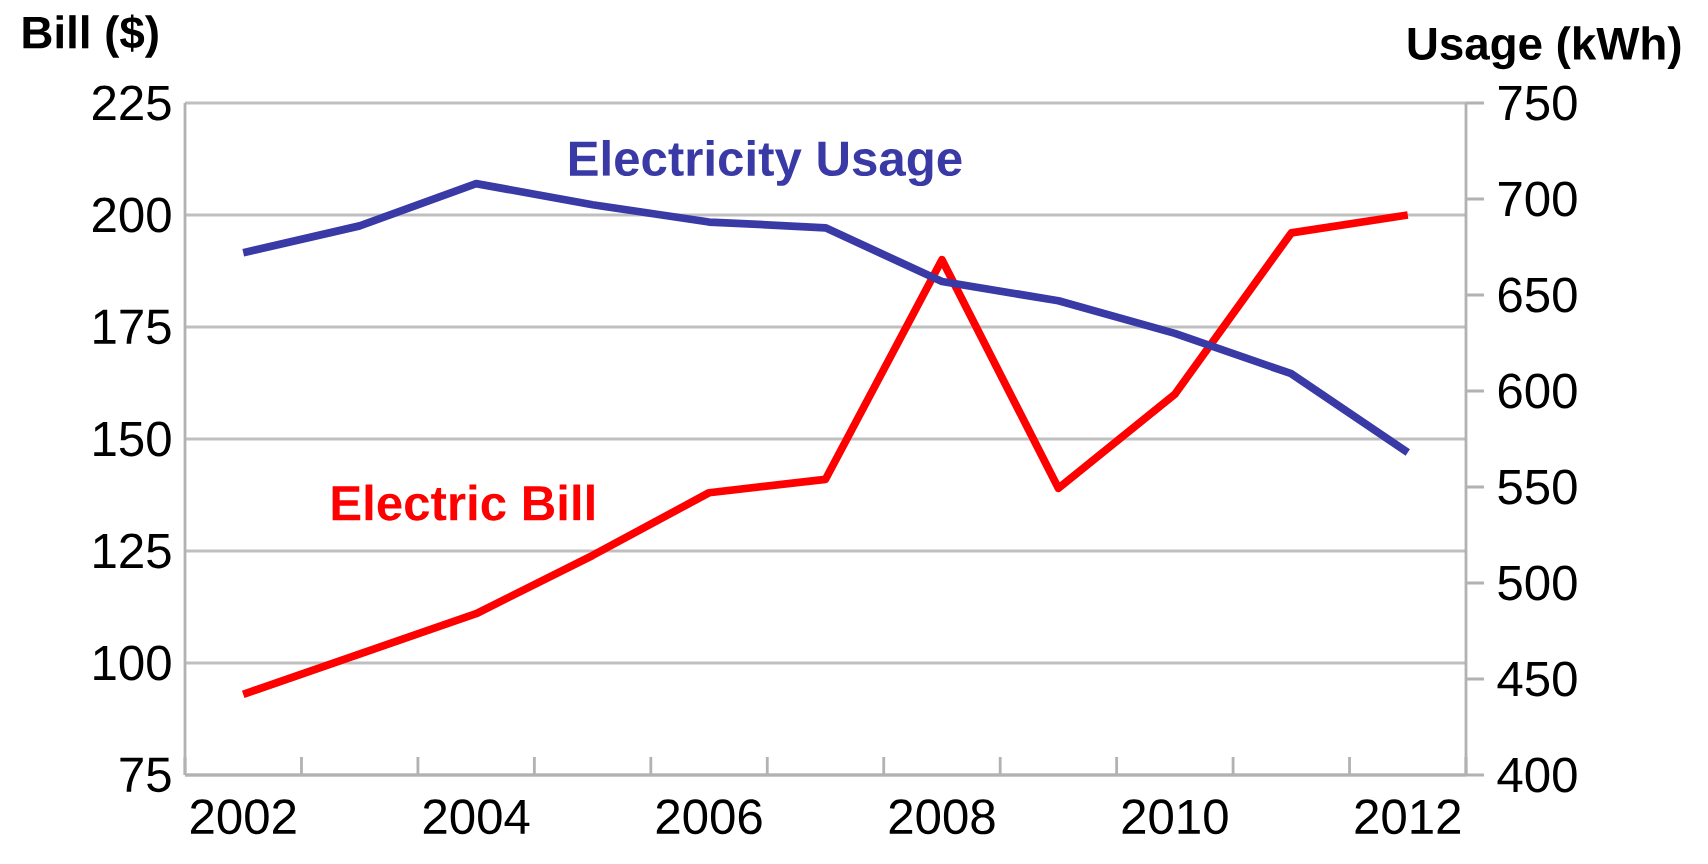 The height and width of the screenshot is (864, 1708). What do you see at coordinates (709, 817) in the screenshot?
I see `x-tick-label: 2006` at bounding box center [709, 817].